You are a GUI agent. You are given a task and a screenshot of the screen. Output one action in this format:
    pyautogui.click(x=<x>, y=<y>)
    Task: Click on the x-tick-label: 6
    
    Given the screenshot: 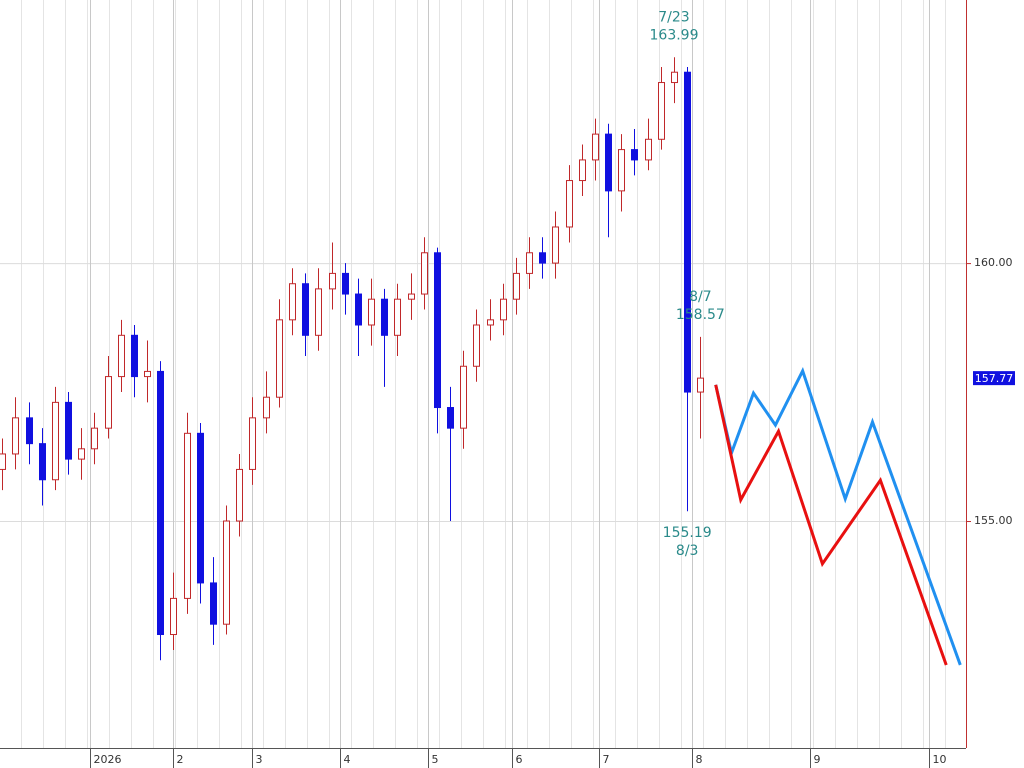 What is the action you would take?
    pyautogui.click(x=519, y=759)
    